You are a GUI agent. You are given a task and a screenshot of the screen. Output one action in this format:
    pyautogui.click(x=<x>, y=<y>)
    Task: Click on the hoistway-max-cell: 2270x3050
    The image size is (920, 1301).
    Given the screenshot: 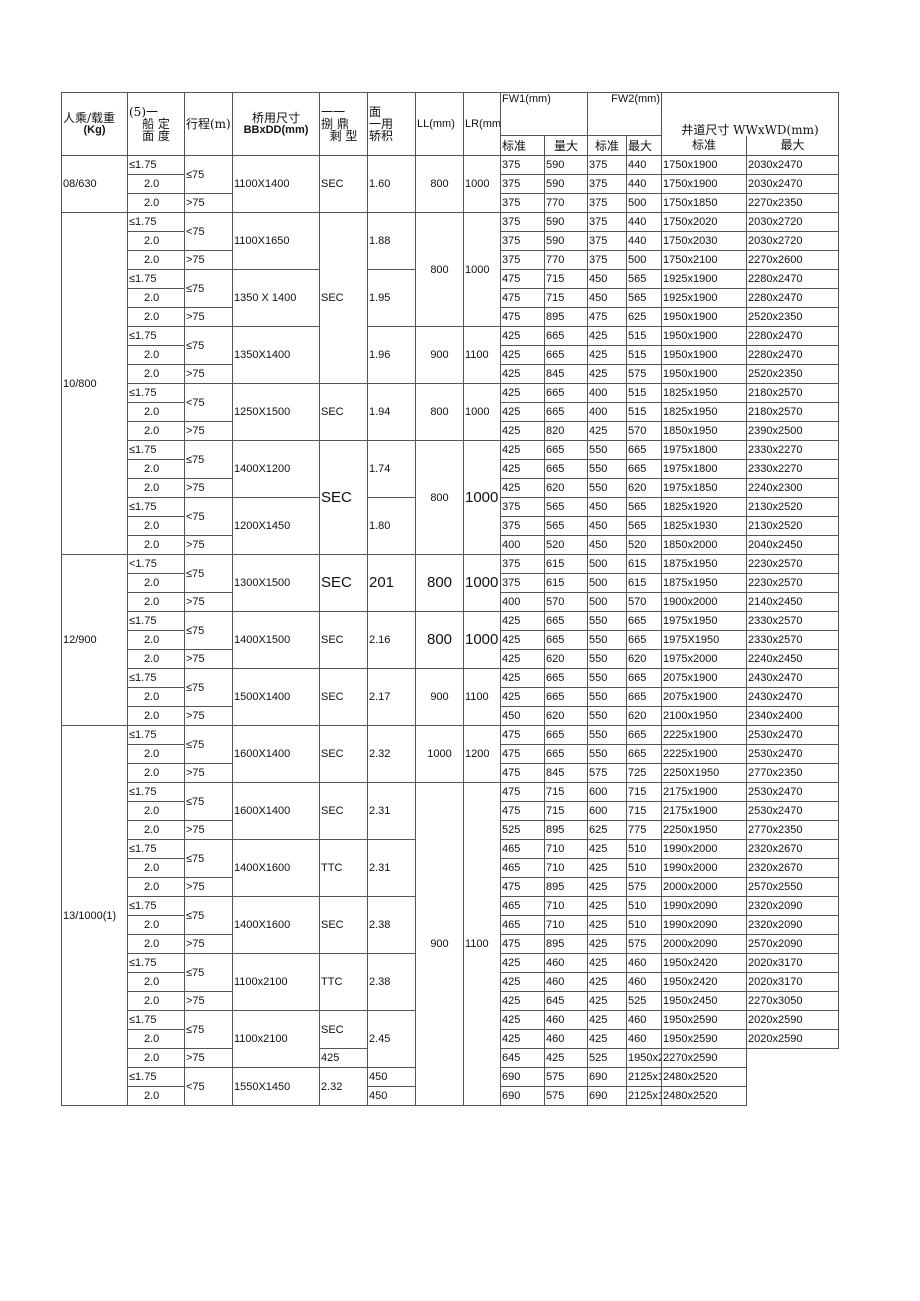 What is the action you would take?
    pyautogui.click(x=792, y=1001)
    